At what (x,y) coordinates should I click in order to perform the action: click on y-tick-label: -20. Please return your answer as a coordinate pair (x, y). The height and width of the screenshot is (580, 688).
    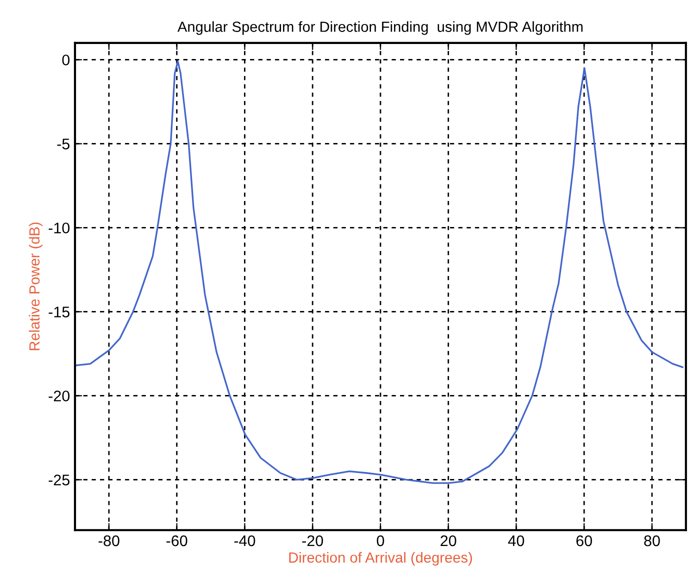
    Looking at the image, I should click on (59, 396).